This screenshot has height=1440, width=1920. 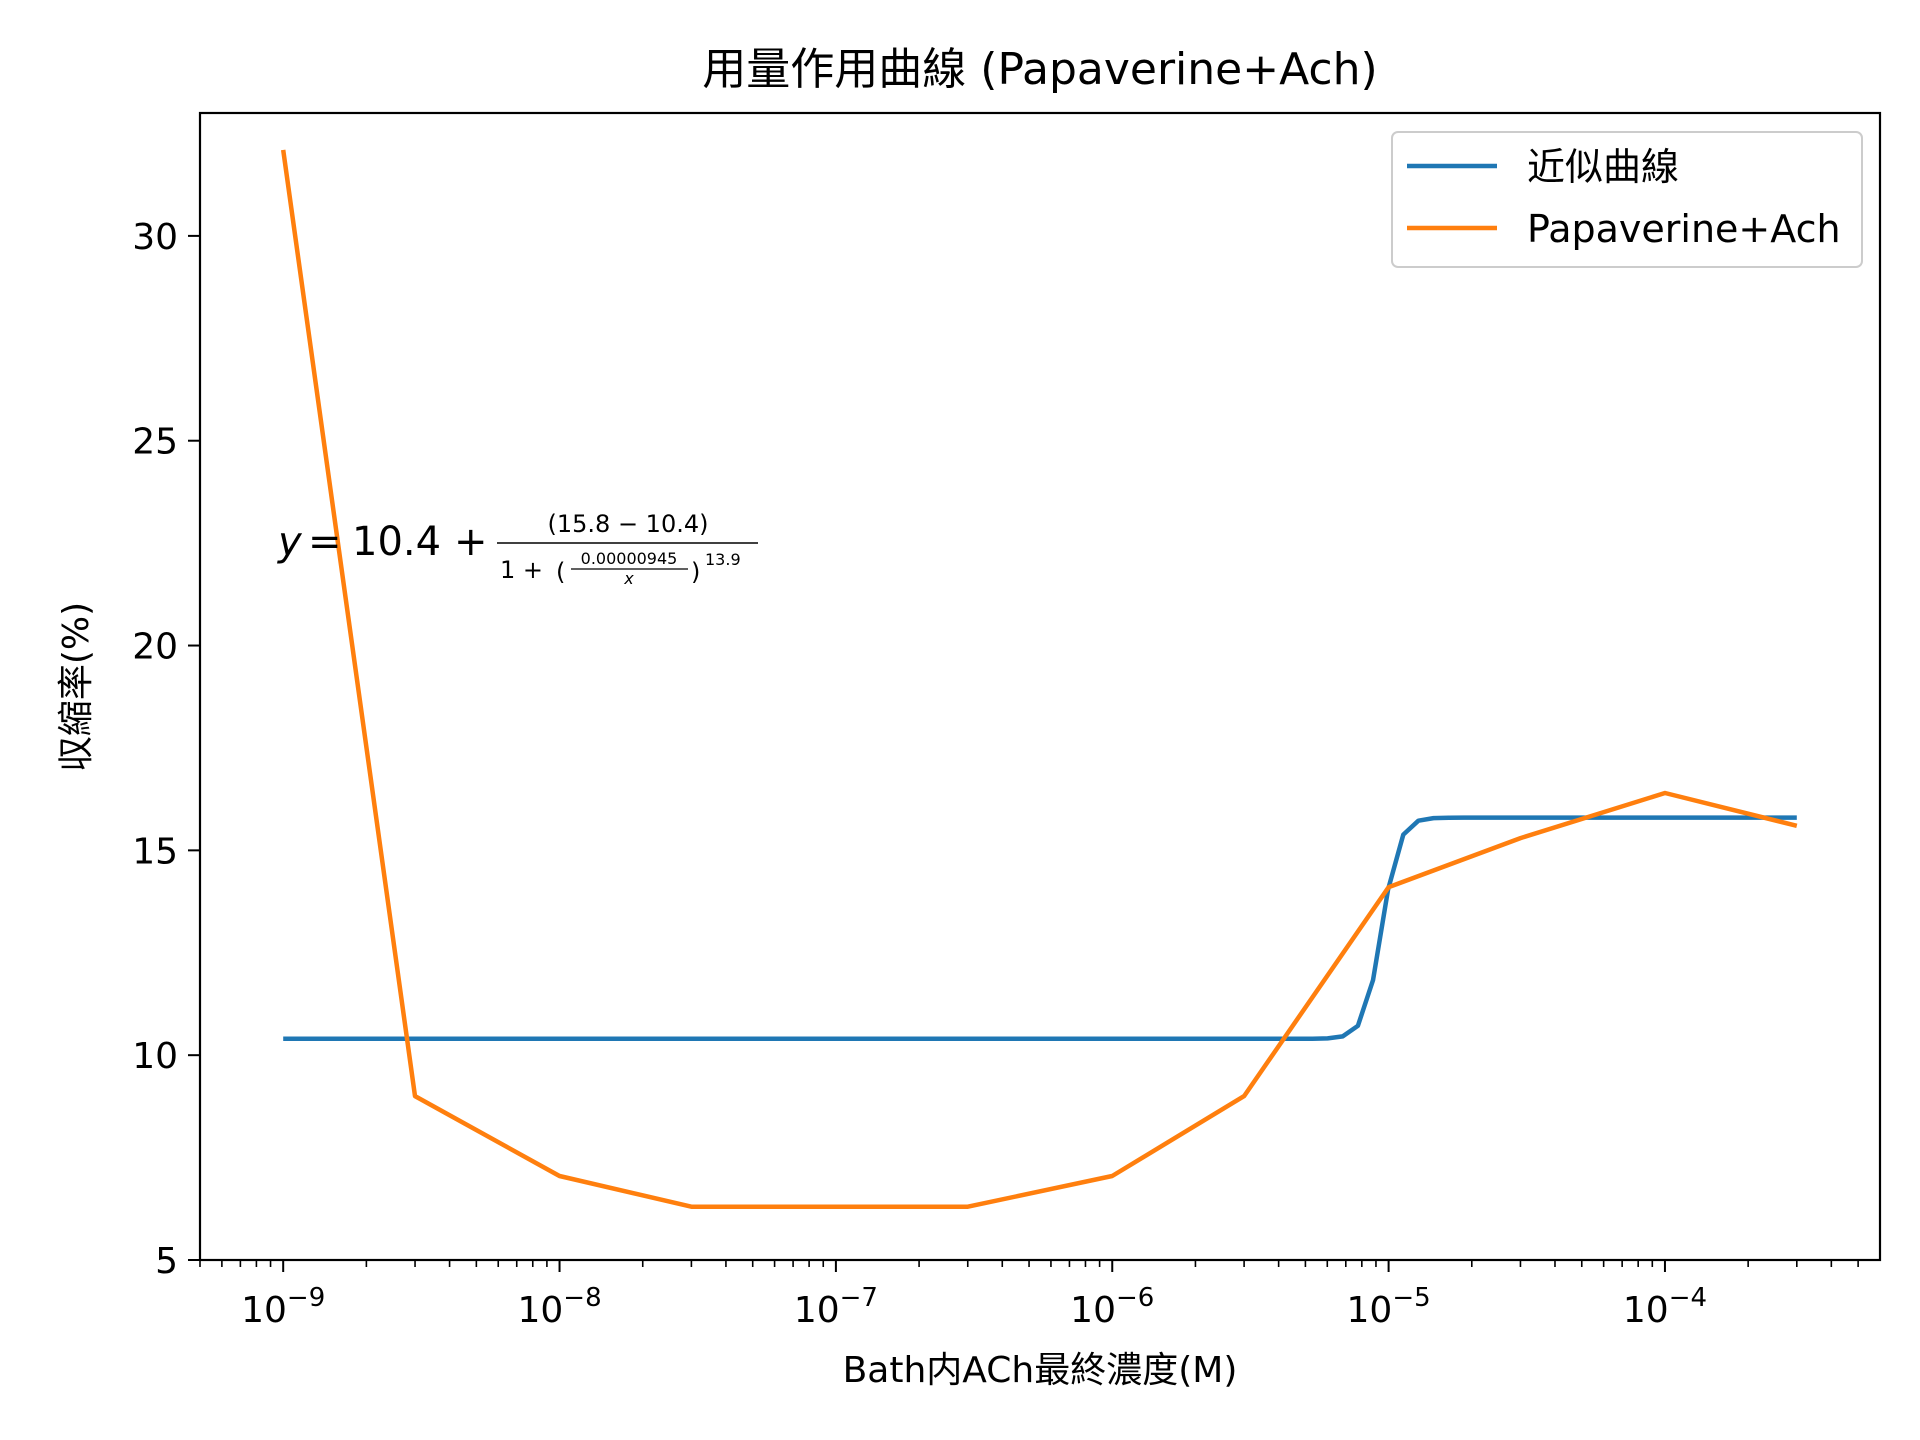 What do you see at coordinates (325, 542) in the screenshot?
I see `formula-equals: =` at bounding box center [325, 542].